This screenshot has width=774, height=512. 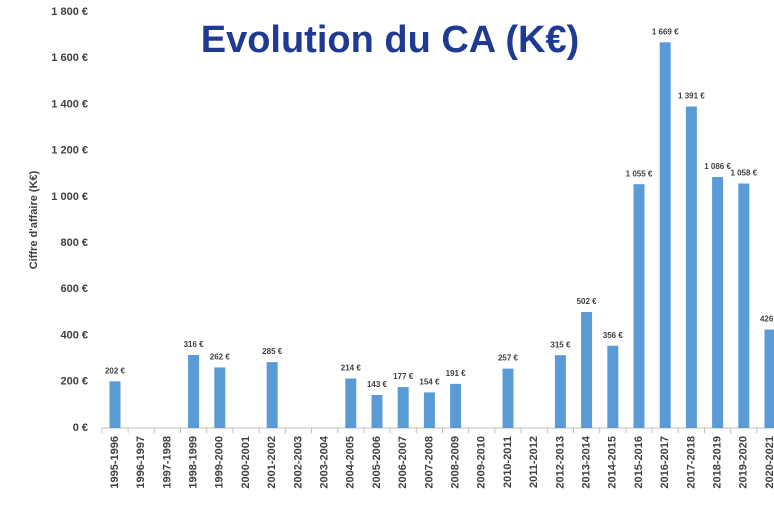 I want to click on x-tick-label: 2005-2006, so click(x=377, y=462).